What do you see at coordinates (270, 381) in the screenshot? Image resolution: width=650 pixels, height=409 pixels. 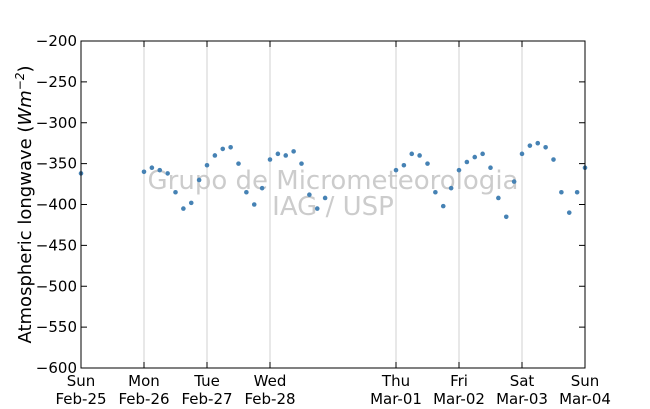 I see `x-tick-label-day: Wed` at bounding box center [270, 381].